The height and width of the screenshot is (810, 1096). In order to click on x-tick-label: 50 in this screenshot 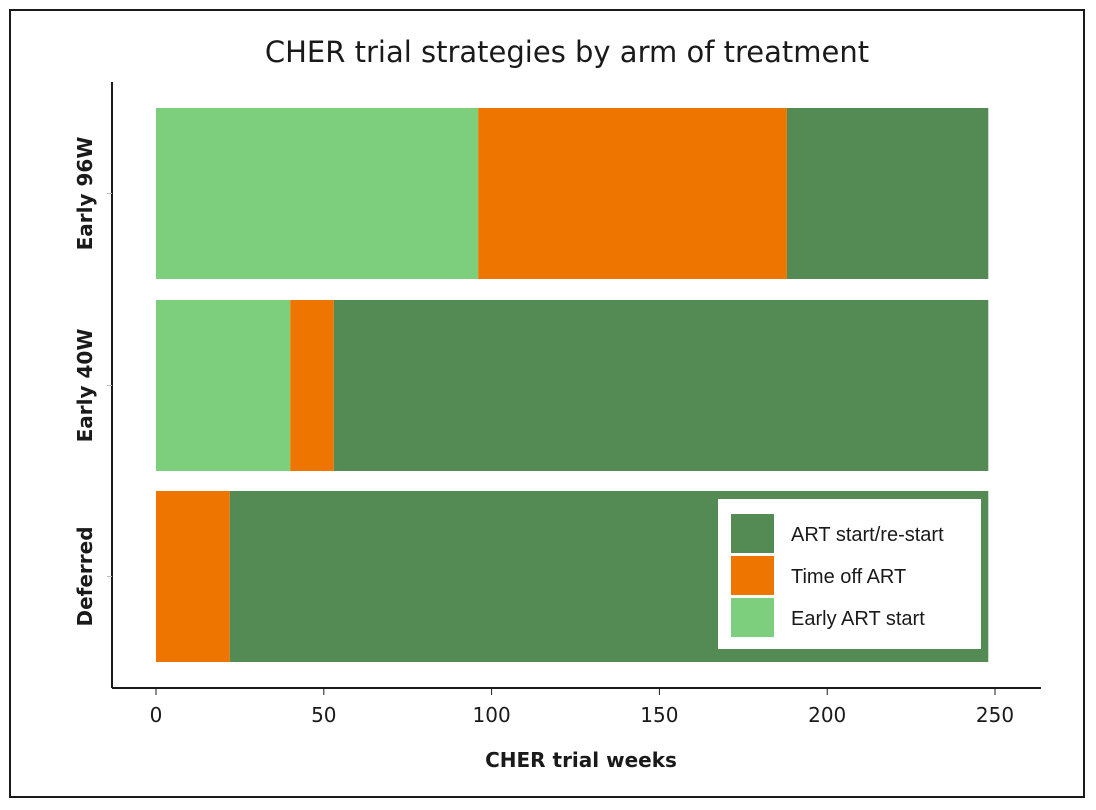, I will do `click(323, 715)`.